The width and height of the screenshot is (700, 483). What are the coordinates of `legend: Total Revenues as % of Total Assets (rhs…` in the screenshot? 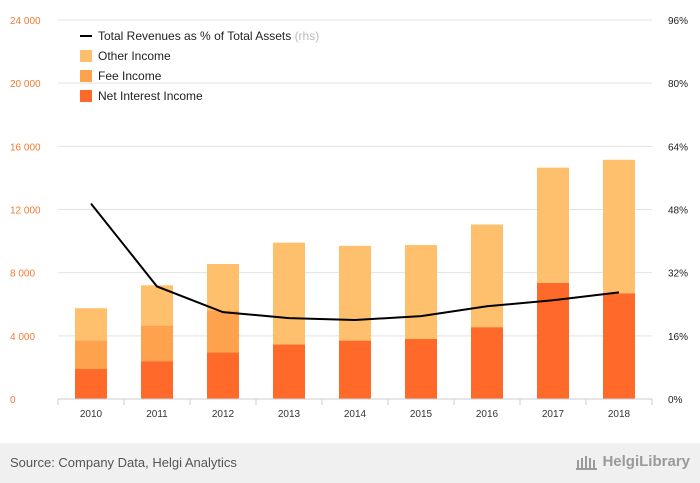 It's located at (199, 66).